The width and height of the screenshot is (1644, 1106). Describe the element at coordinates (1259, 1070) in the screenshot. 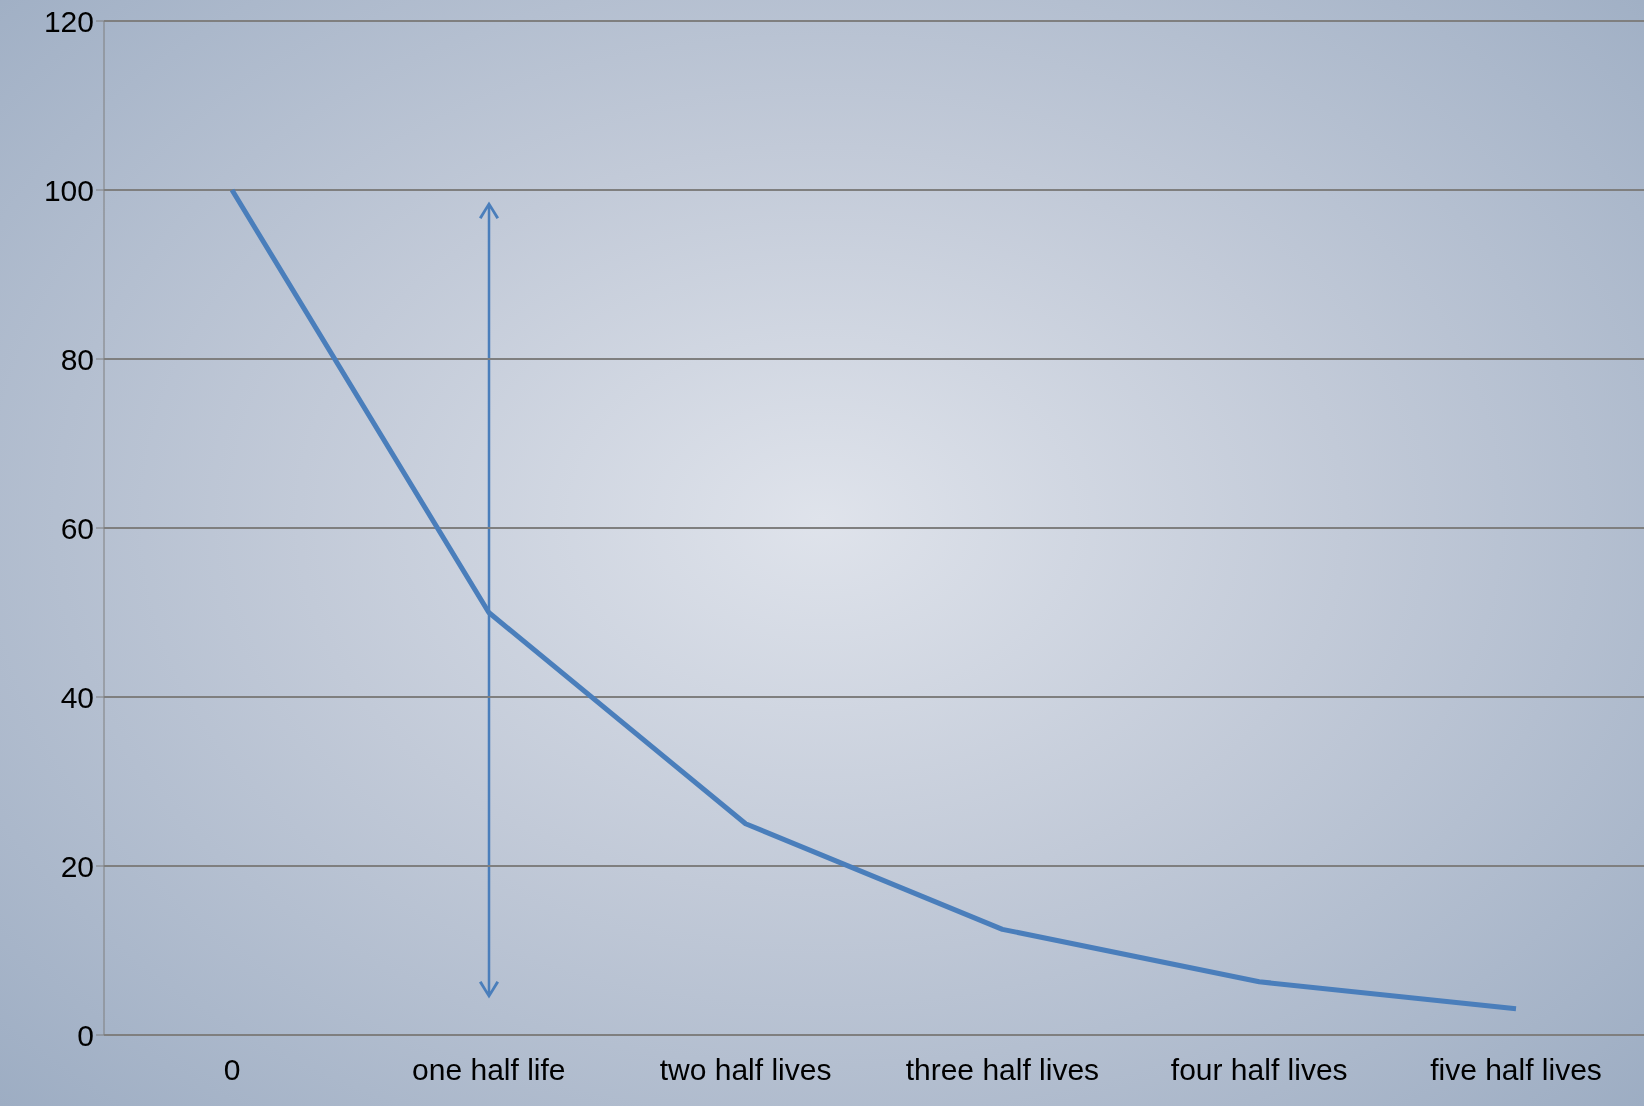

I see `x-tick-label: four half lives` at that location.